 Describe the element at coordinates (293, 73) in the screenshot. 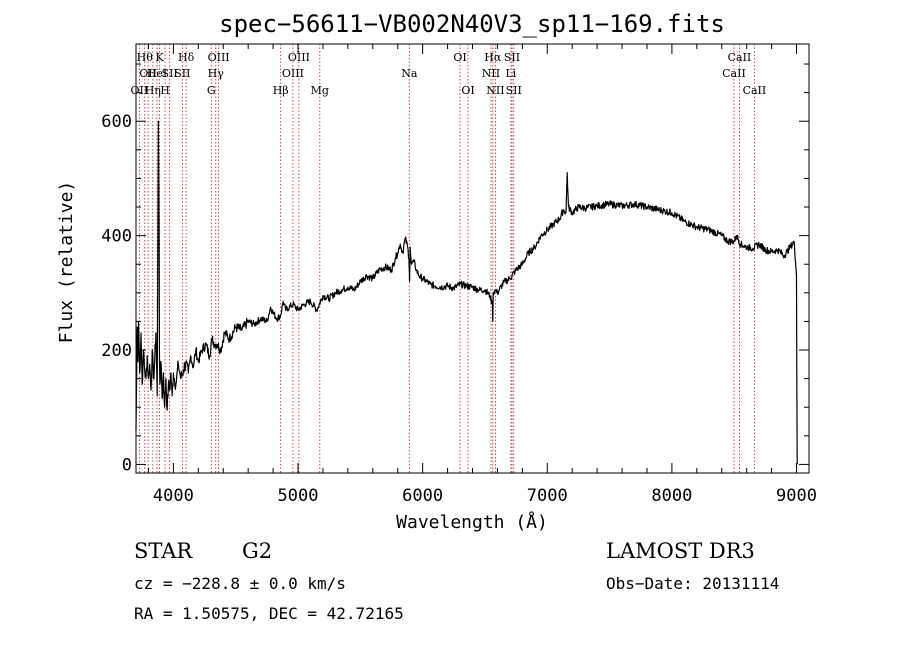

I see `line-label-14: OIII` at that location.